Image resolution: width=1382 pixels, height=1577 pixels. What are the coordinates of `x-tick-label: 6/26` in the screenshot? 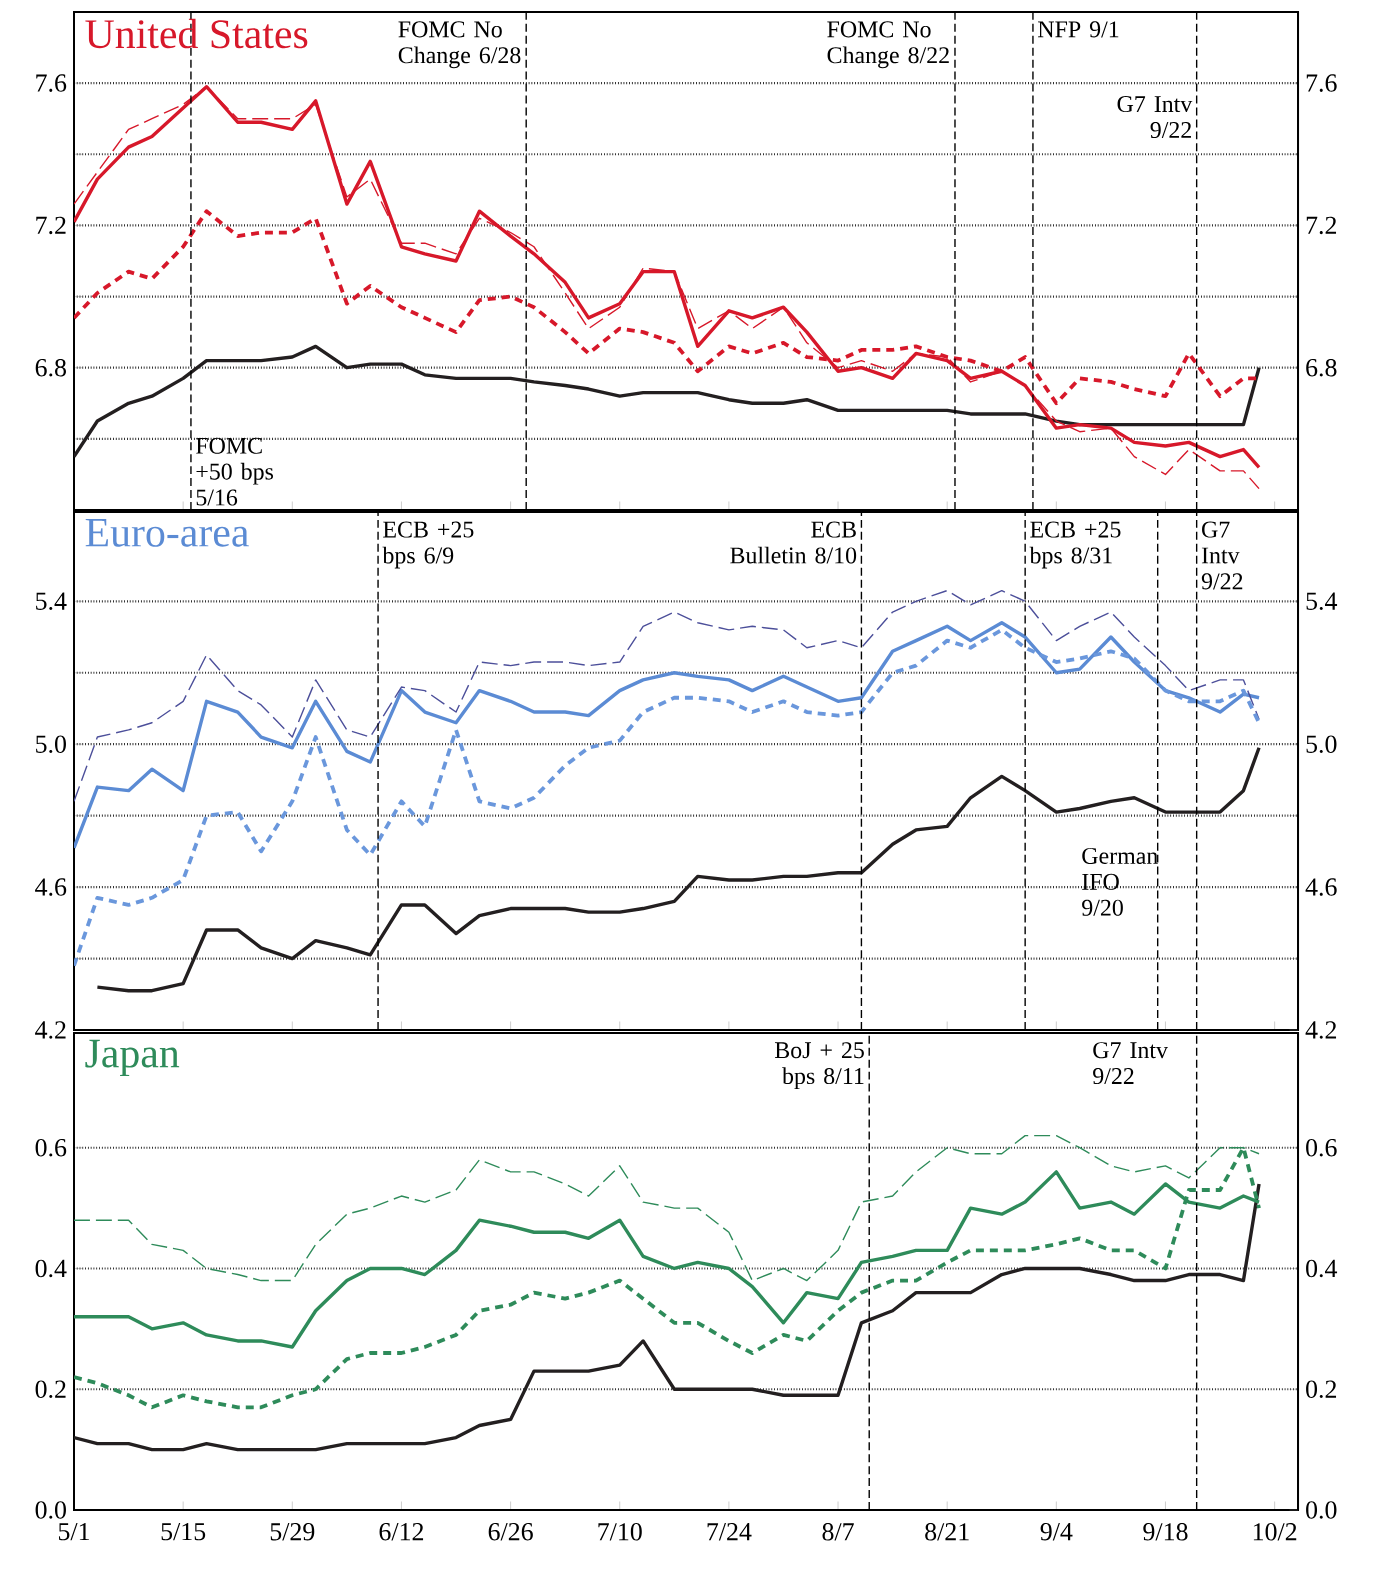 It's located at (510, 1532).